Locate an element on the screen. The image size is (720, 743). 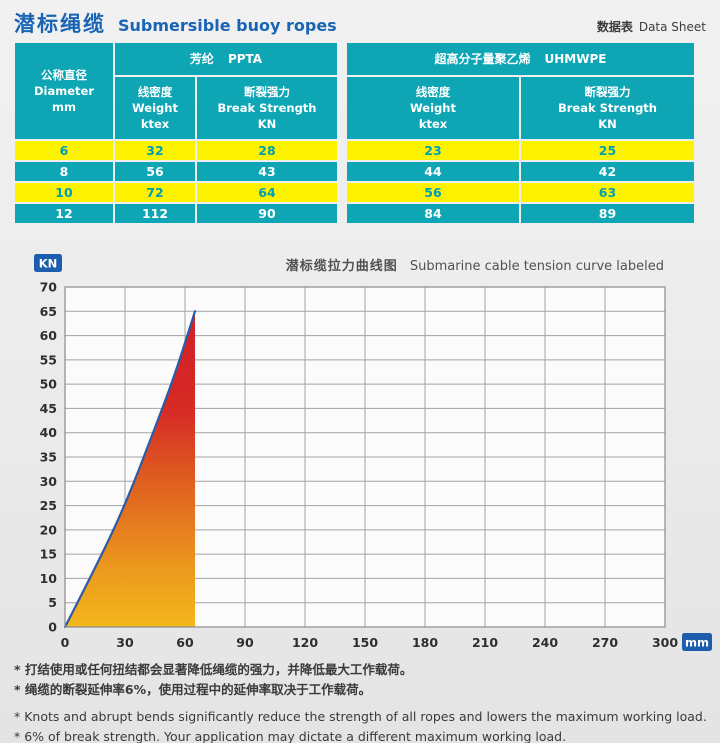
y-tick-label: 50 is located at coordinates (49, 384).